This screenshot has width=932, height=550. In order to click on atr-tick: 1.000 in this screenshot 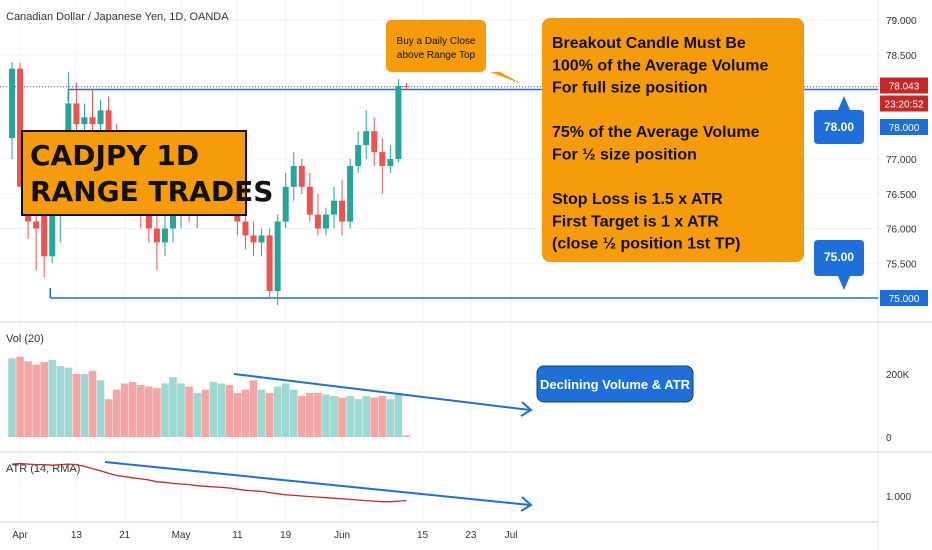, I will do `click(898, 497)`.